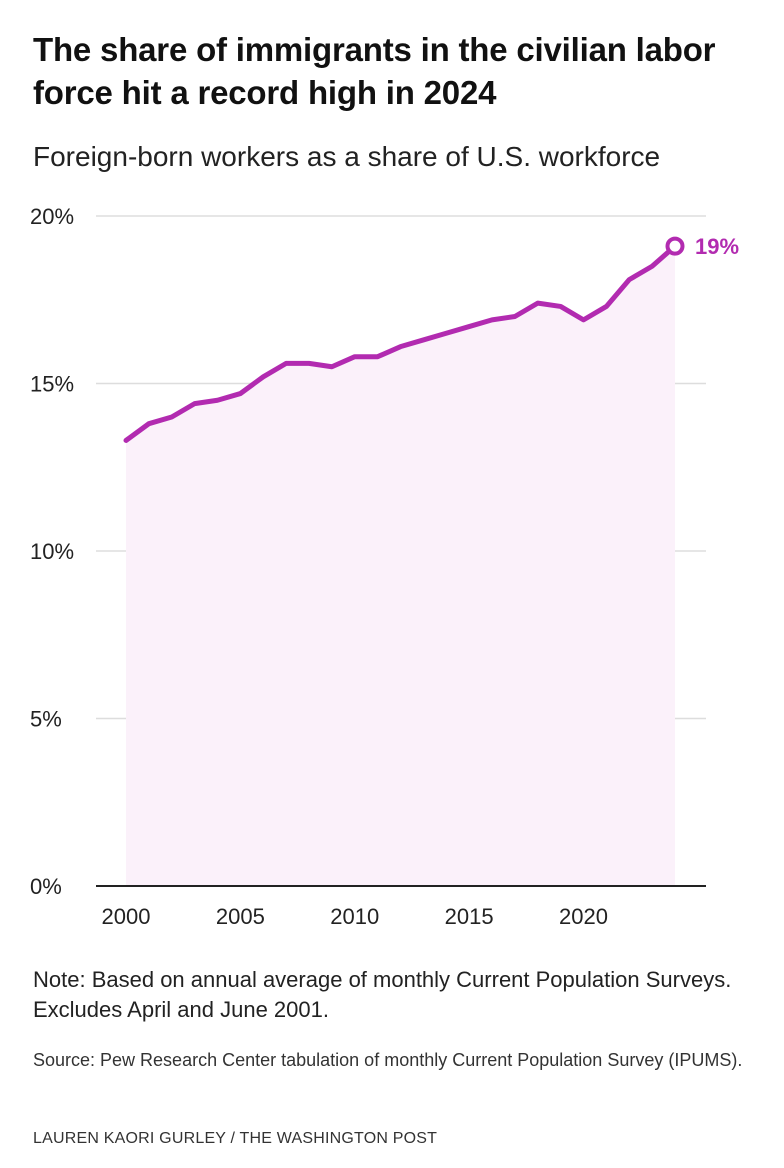 The image size is (784, 1168). I want to click on series-line, so click(400, 343).